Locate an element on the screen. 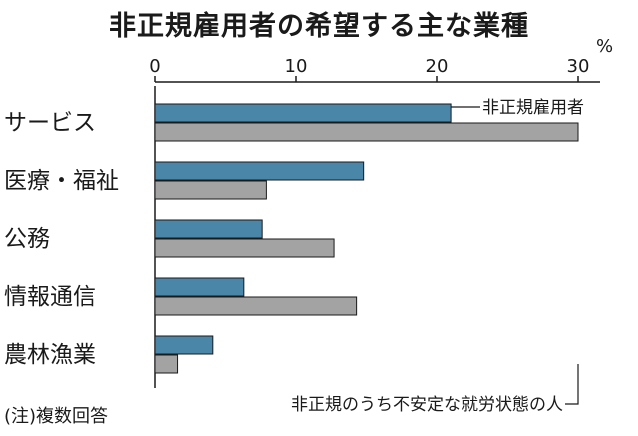 The width and height of the screenshot is (638, 436). category-label: 農林漁業 is located at coordinates (50, 355).